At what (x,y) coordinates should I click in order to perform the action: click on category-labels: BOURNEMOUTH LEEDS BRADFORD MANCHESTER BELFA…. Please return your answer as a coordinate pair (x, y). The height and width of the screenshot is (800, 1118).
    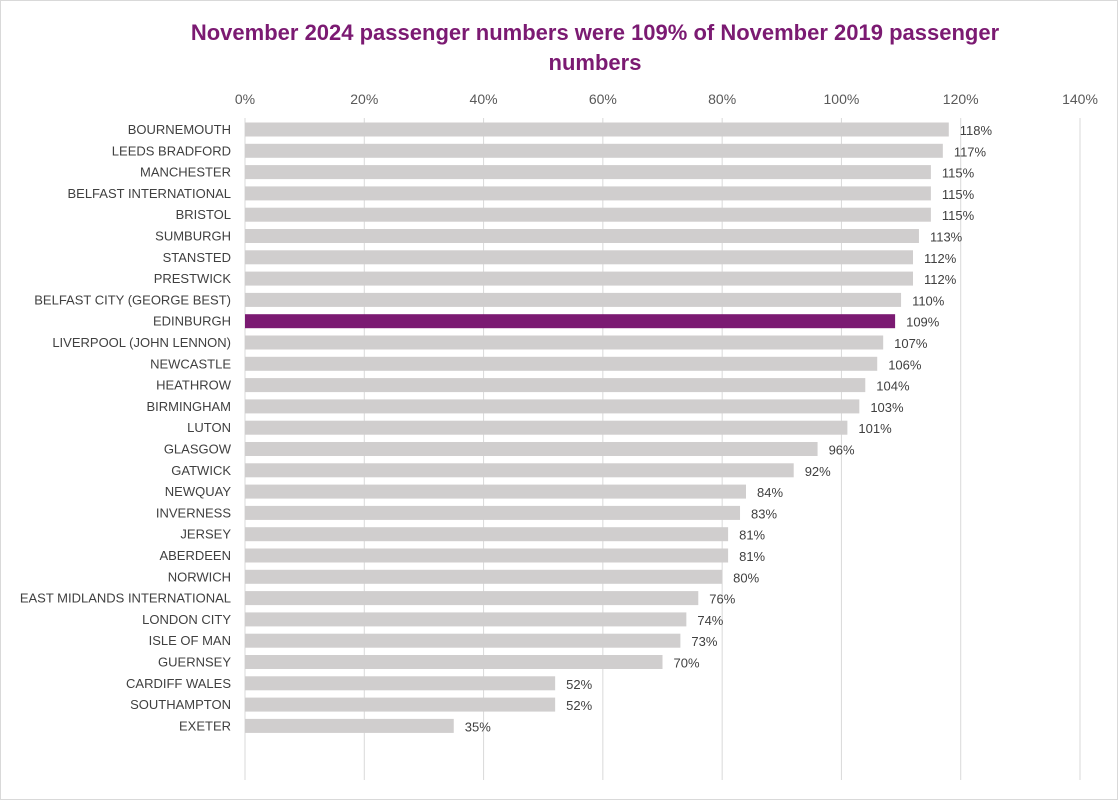
    Looking at the image, I should click on (126, 427).